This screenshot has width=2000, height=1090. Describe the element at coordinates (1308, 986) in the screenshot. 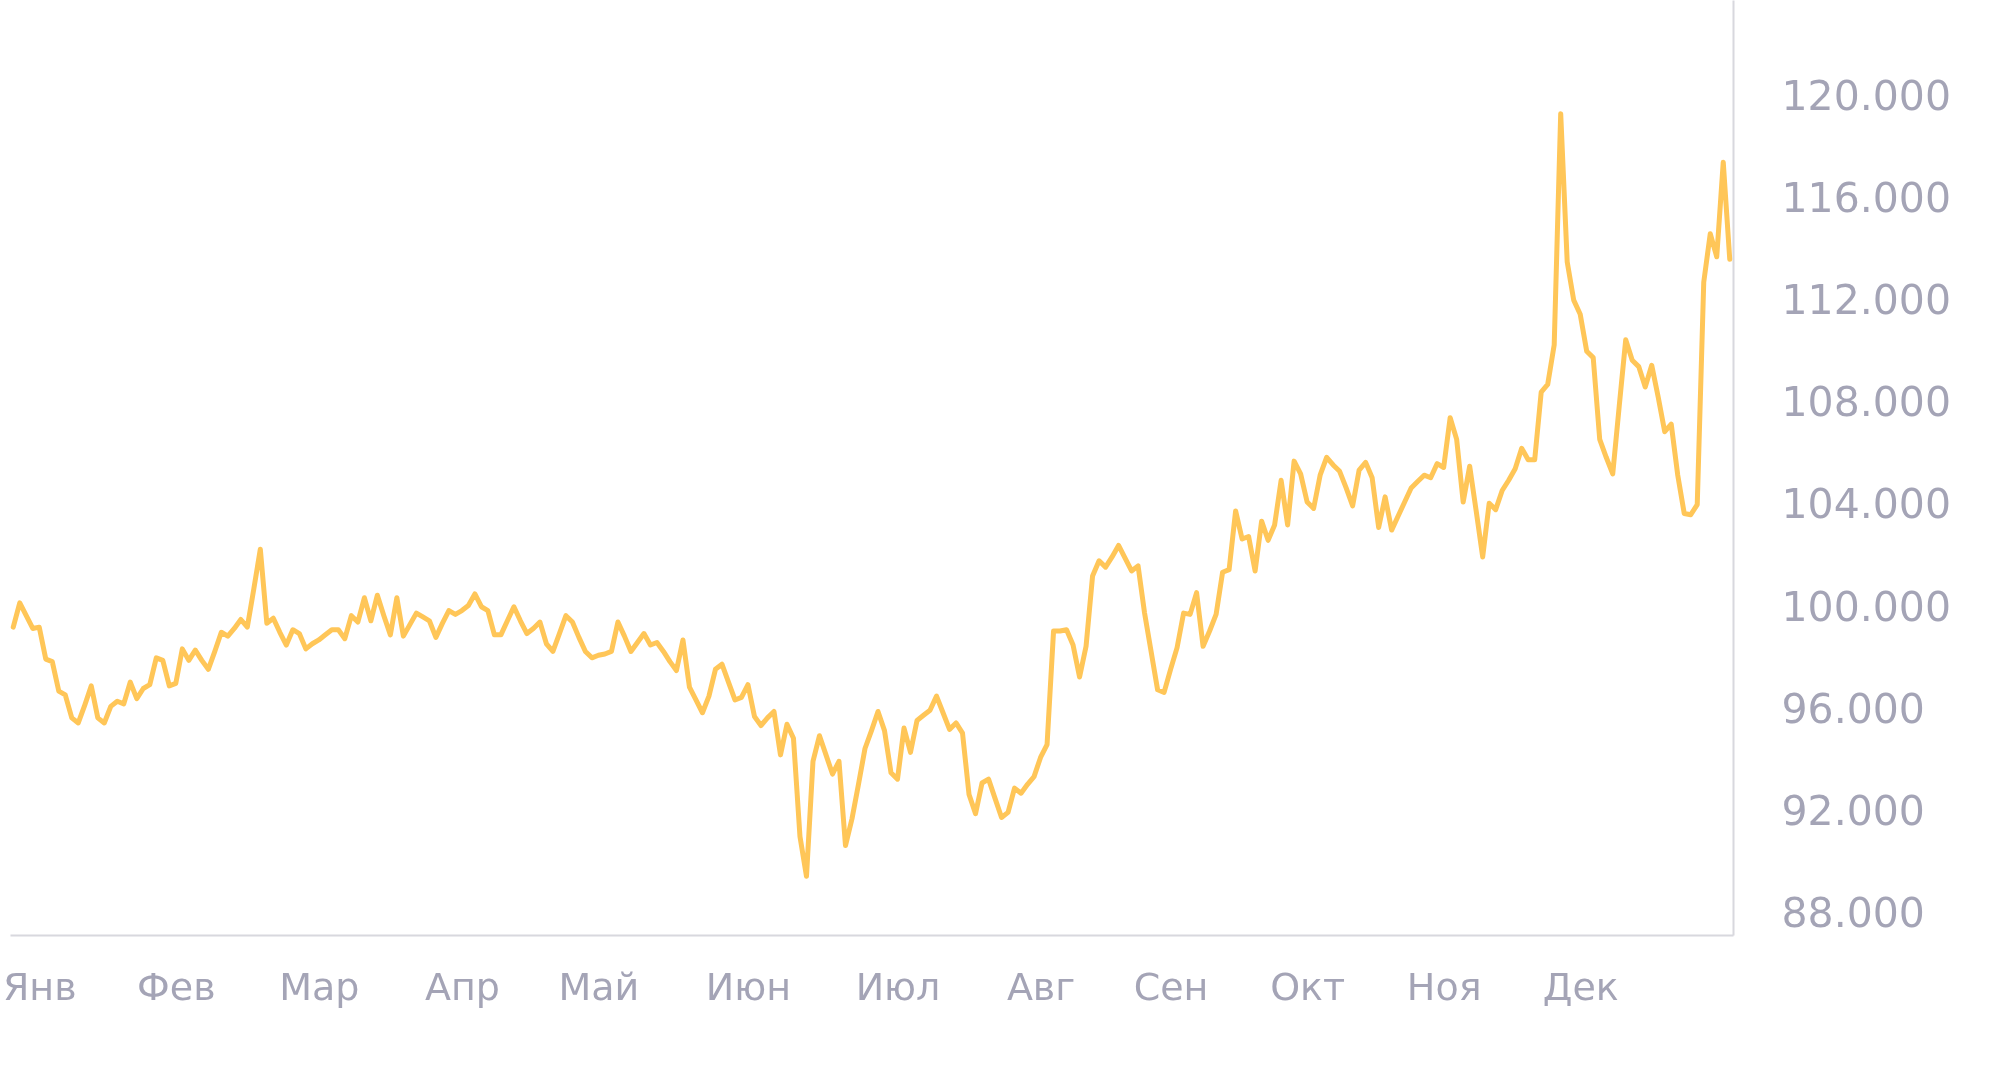

I see `x-tick-label: Окт` at that location.